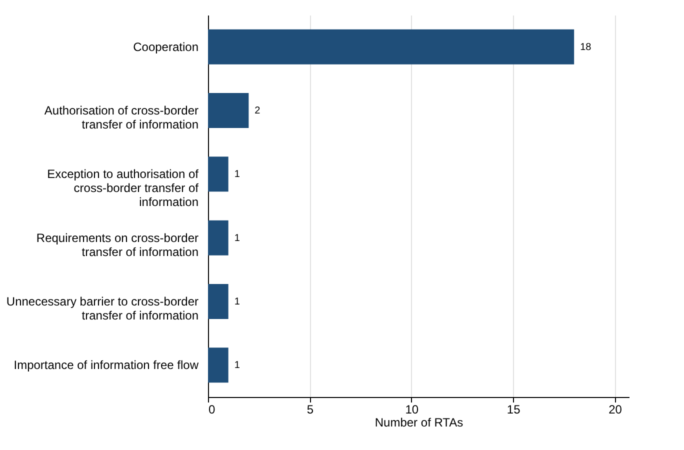 The width and height of the screenshot is (684, 450). Describe the element at coordinates (412, 409) in the screenshot. I see `x-tick-label: 10` at that location.